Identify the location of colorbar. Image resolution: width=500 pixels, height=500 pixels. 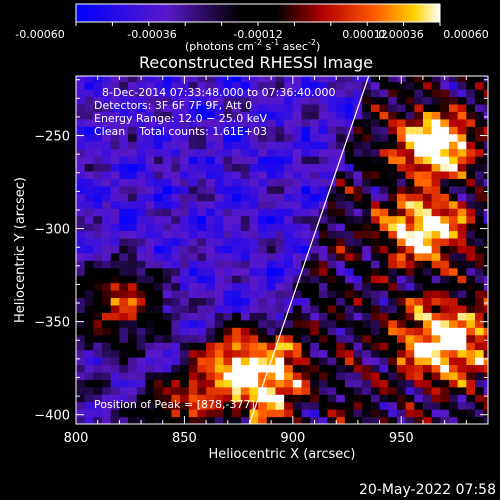
(258, 13).